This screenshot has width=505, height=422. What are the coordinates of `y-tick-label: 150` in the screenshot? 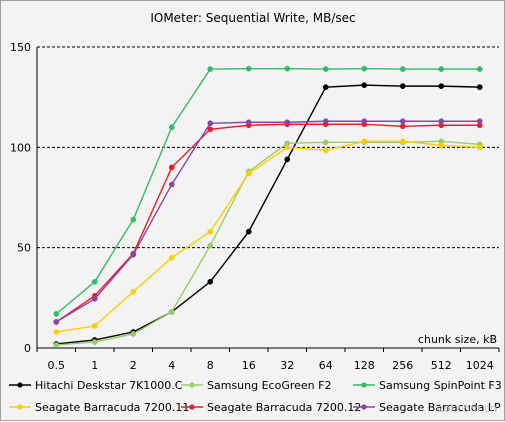 It's located at (20, 47).